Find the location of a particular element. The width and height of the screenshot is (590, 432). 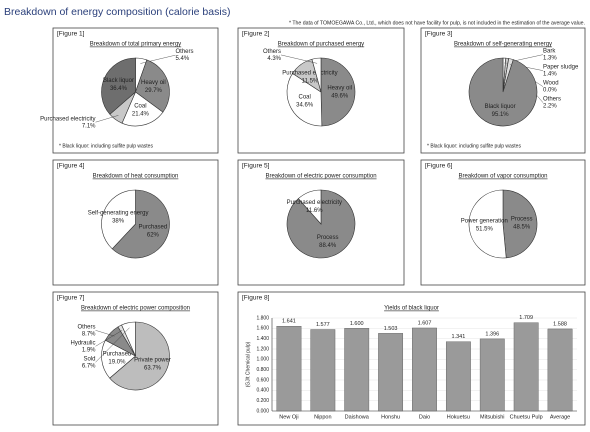

bar-value-label: 1.641 is located at coordinates (289, 322).